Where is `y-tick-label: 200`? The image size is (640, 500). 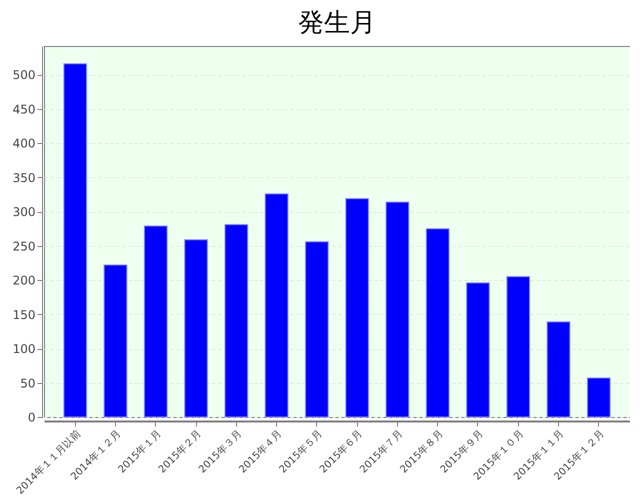
y-tick-label: 200 is located at coordinates (24, 281).